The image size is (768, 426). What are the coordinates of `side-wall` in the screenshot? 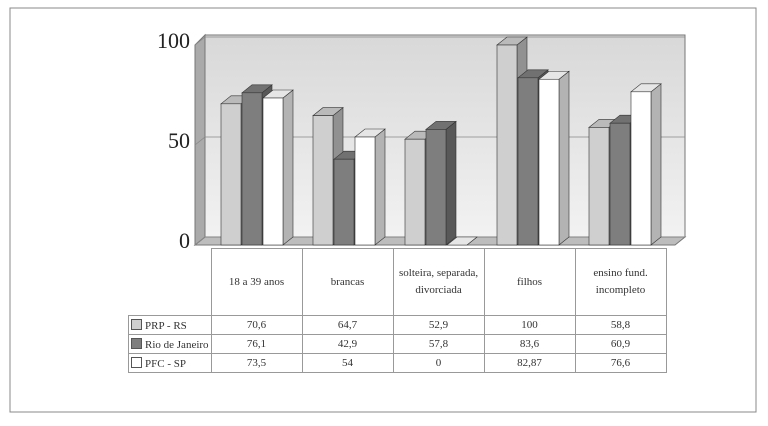 It's located at (200, 140).